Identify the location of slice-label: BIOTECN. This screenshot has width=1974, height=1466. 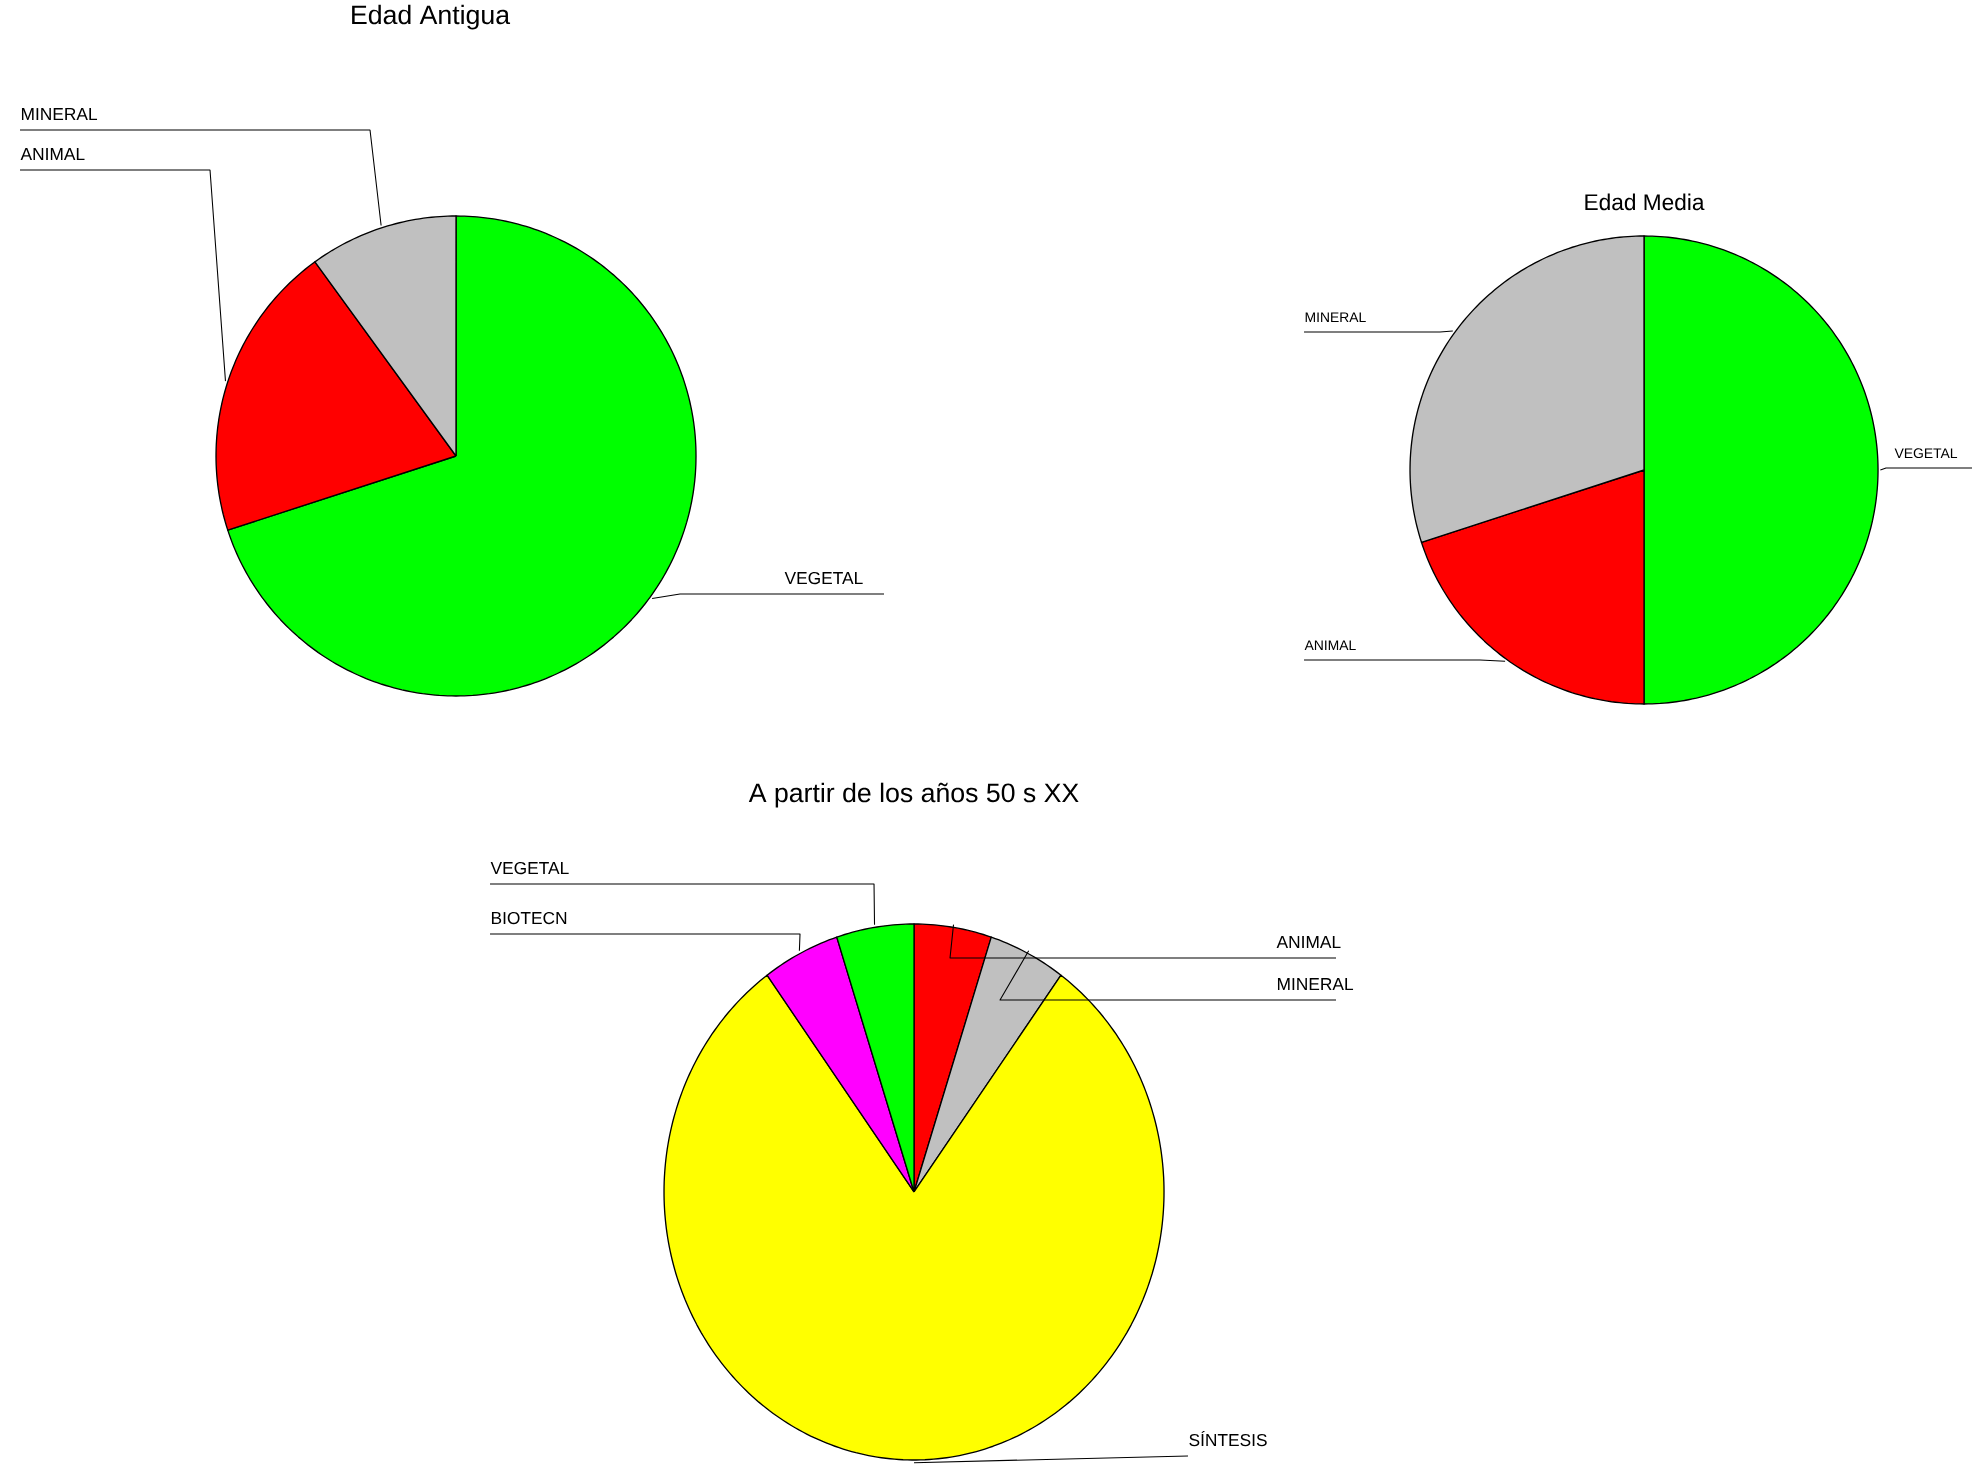
(529, 918).